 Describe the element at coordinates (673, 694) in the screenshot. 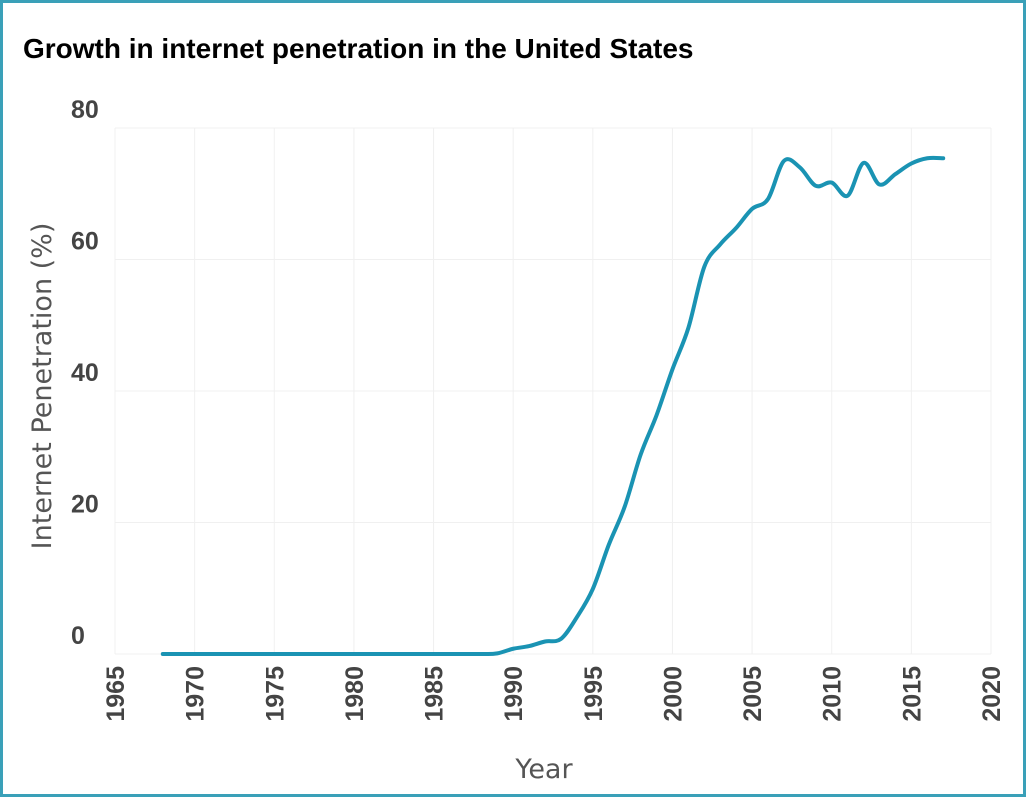

I see `x-tick-label: 2000` at that location.